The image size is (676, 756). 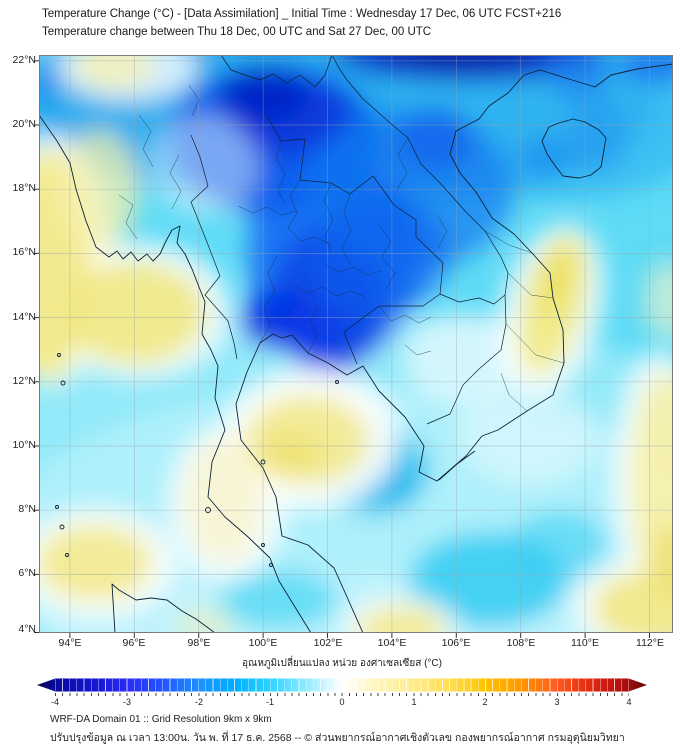 I want to click on lat-axis-label: 22°N, so click(x=24, y=60).